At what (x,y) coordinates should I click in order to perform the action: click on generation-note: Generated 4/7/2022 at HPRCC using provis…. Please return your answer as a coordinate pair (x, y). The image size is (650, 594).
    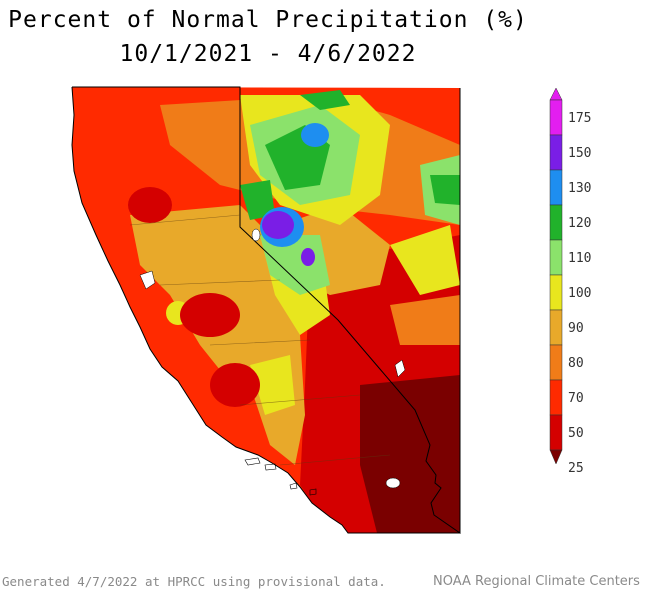
    Looking at the image, I should click on (194, 581).